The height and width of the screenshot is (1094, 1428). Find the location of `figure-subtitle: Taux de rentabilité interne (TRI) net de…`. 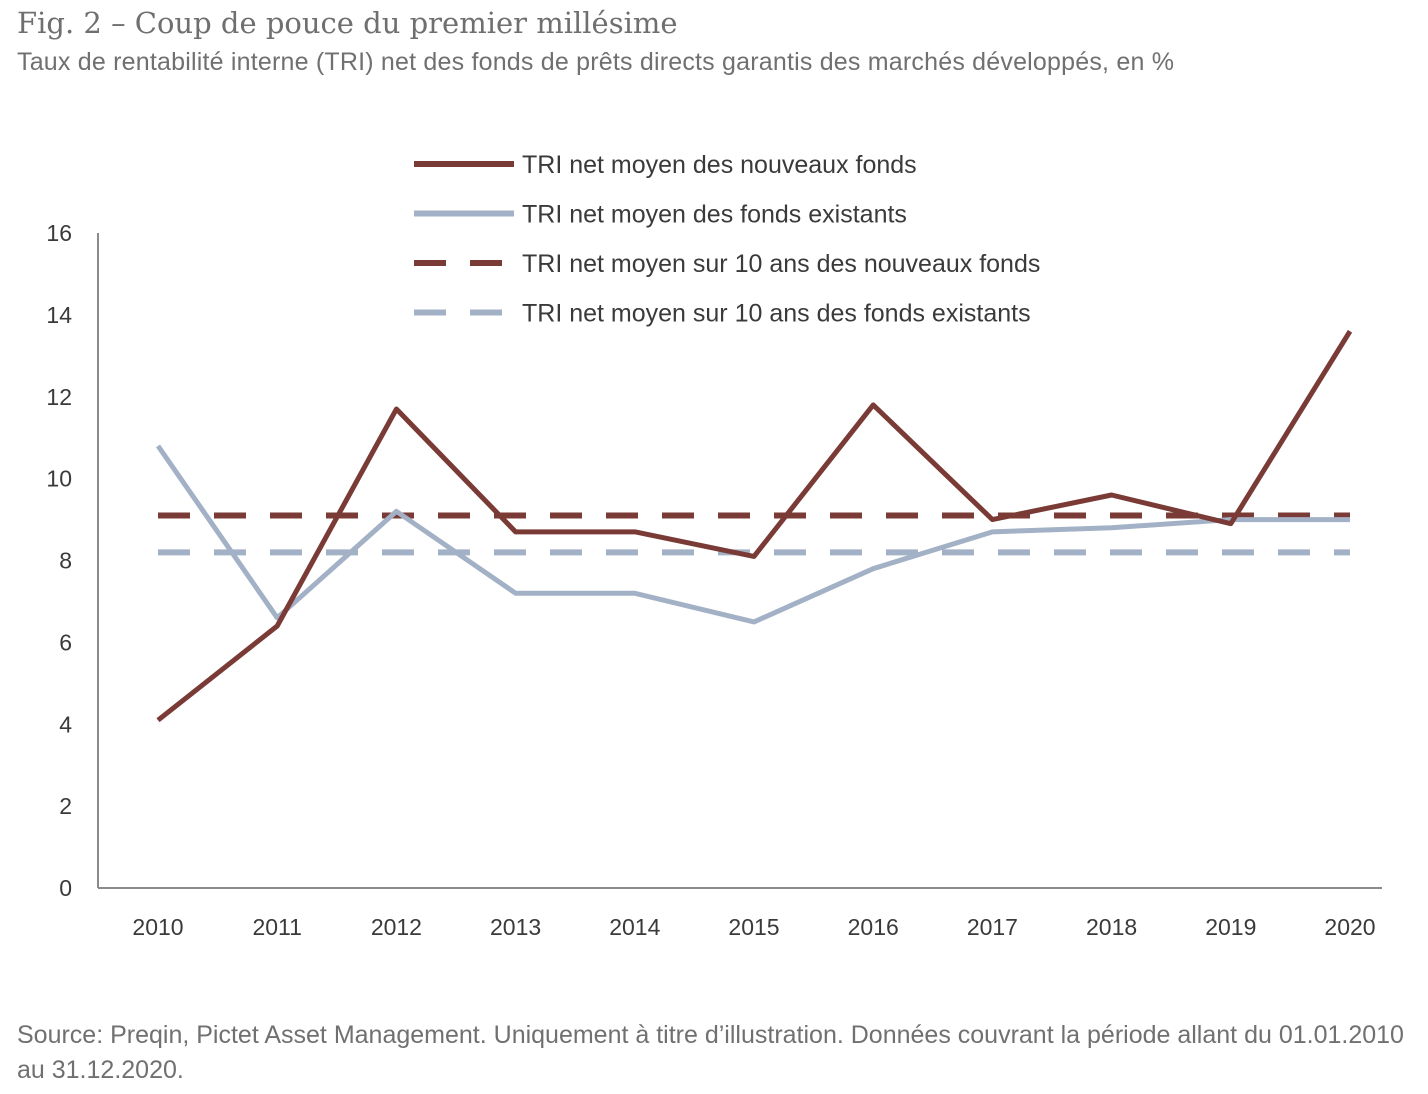

figure-subtitle: Taux de rentabilité interne (TRI) net de… is located at coordinates (596, 62).